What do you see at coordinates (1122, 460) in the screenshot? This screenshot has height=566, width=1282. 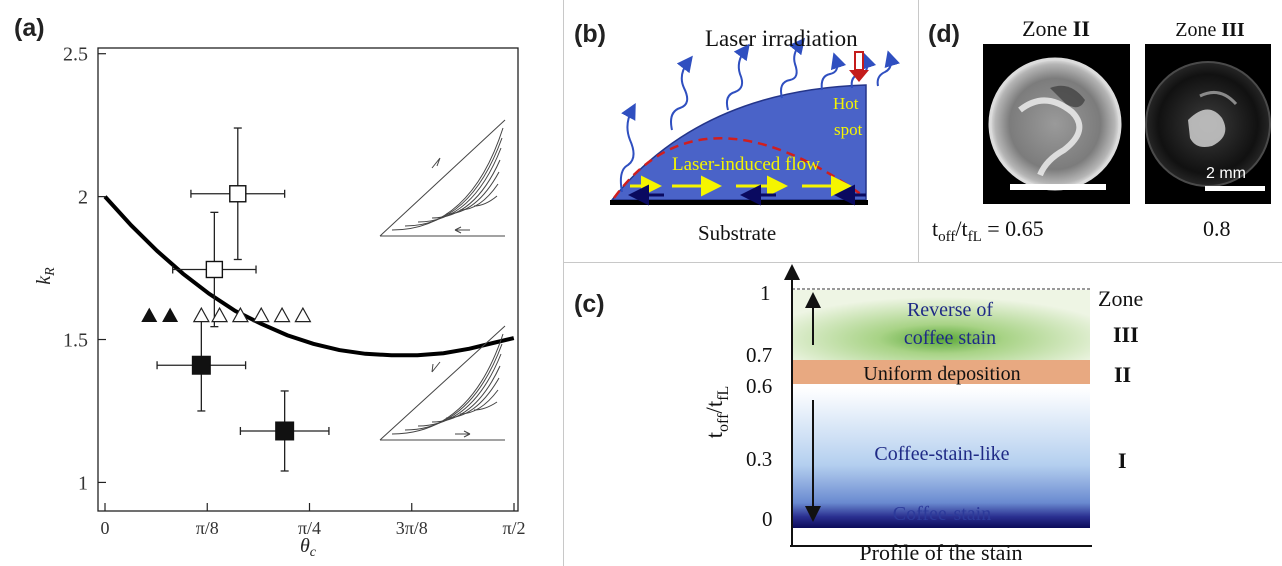 I see `zone-numeral-i: I` at bounding box center [1122, 460].